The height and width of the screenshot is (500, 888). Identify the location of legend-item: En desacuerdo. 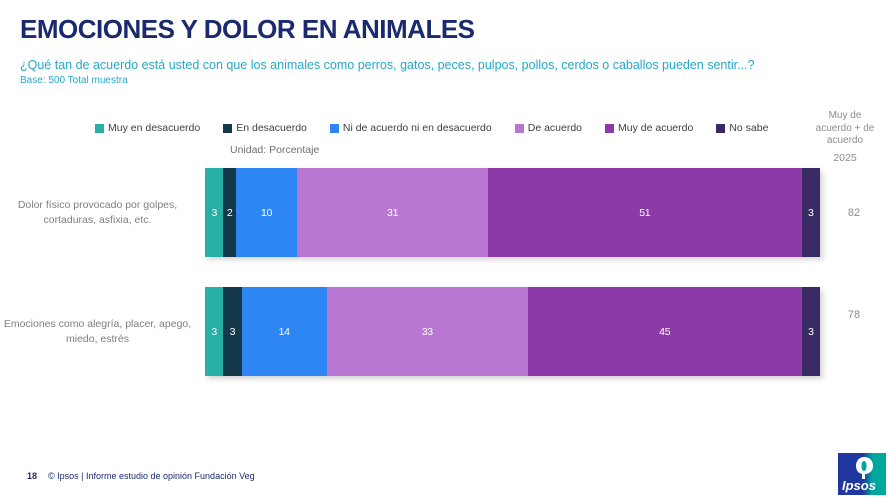
(265, 128).